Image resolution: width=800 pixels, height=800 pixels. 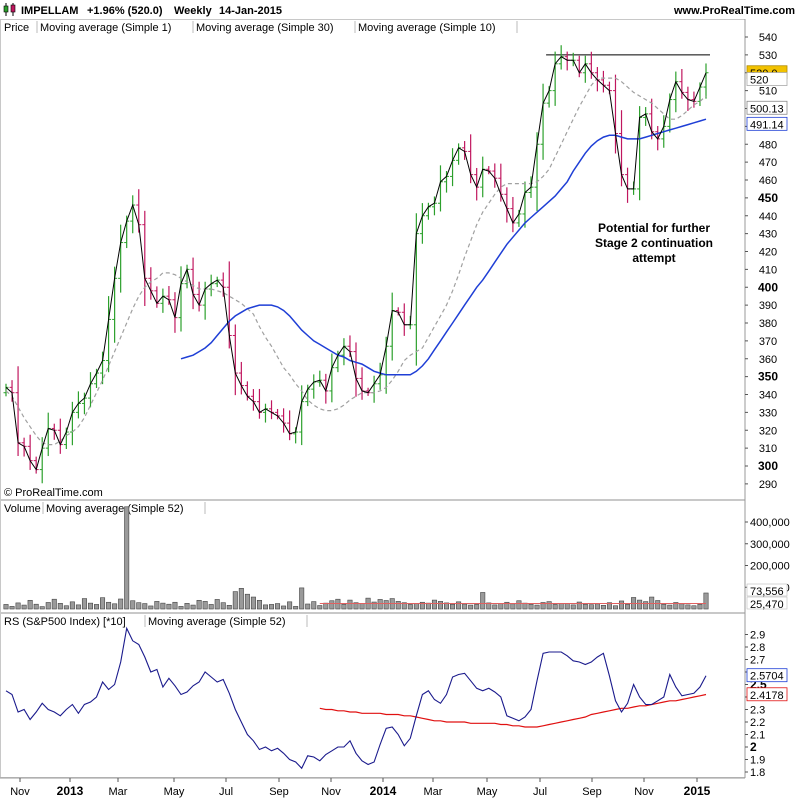 What do you see at coordinates (770, 545) in the screenshot?
I see `volume-tick-label: 300,000` at bounding box center [770, 545].